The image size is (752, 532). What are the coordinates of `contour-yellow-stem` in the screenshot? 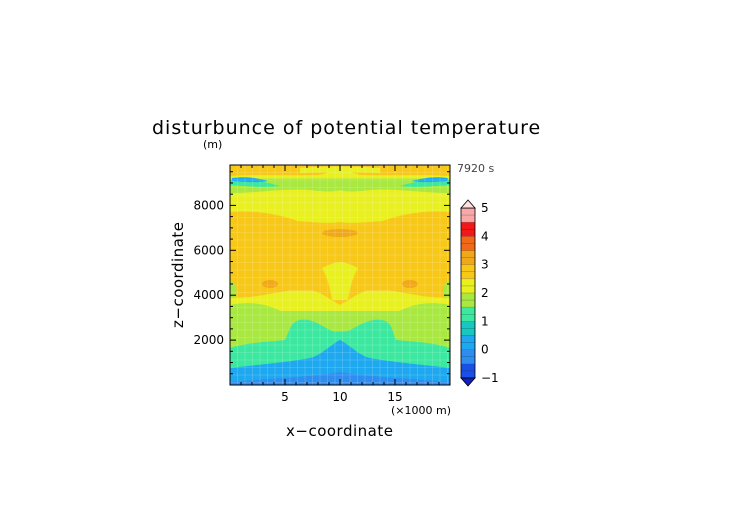 It's located at (340, 281).